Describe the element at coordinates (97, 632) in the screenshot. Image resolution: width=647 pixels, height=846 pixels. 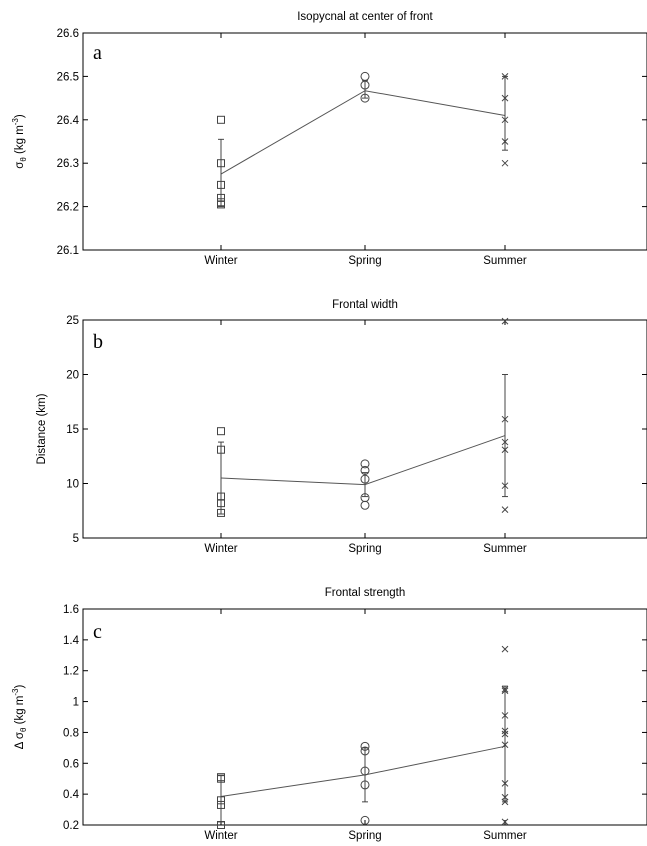
I see `panel-c-letter: c` at that location.